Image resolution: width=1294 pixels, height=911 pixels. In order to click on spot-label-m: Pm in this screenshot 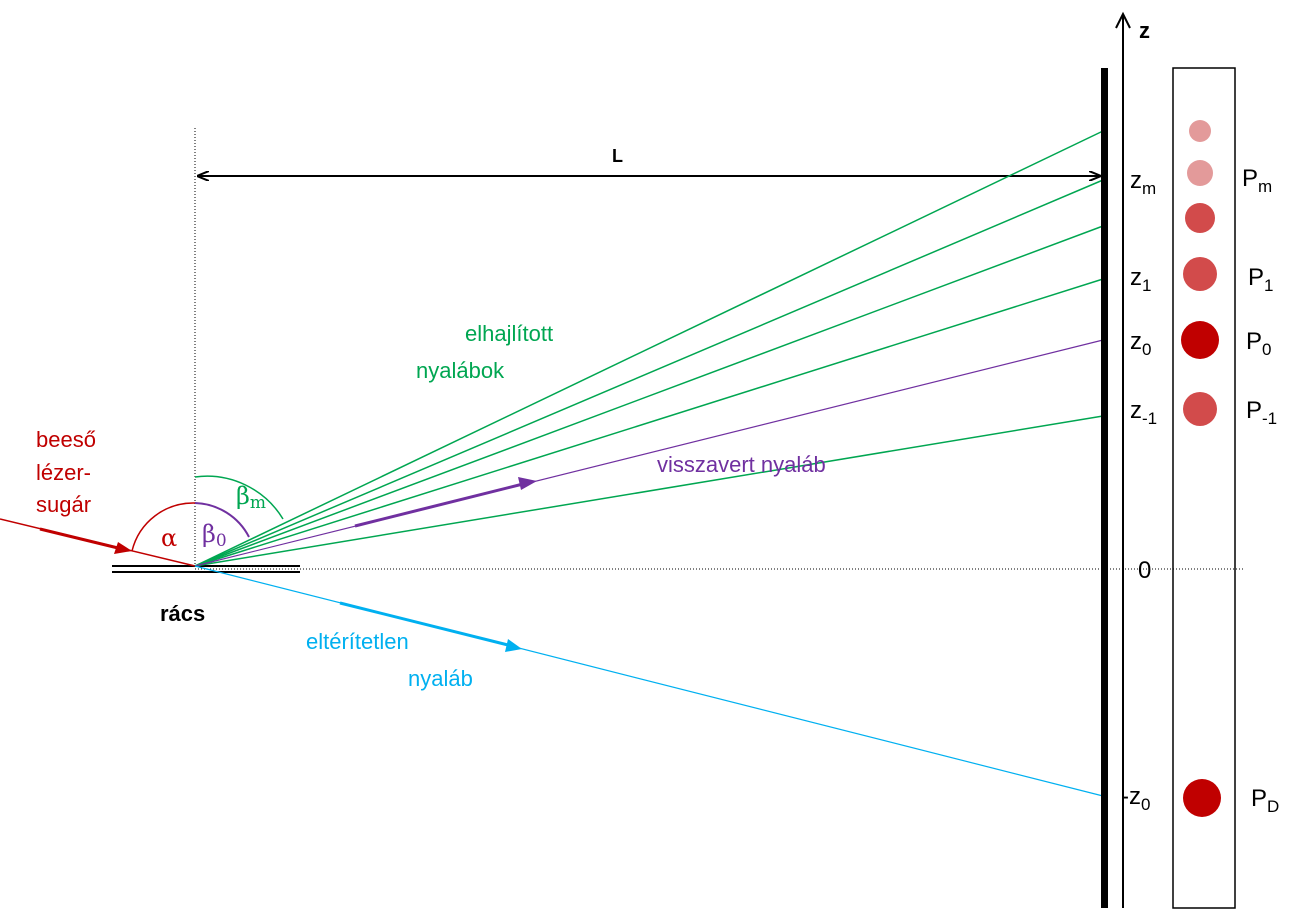, I will do `click(1257, 180)`.